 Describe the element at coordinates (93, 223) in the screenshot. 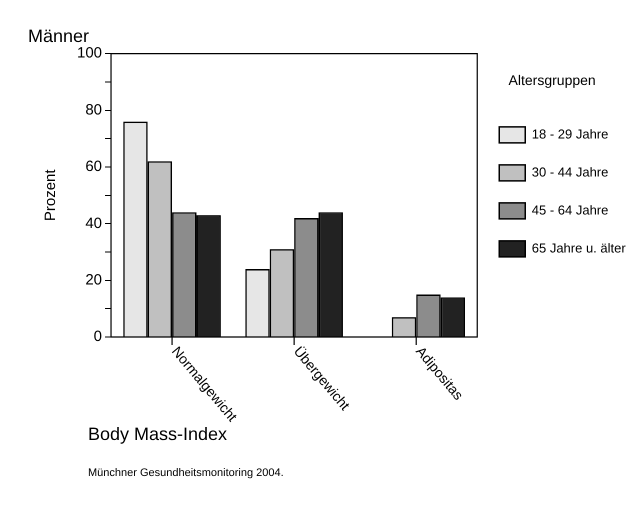

I see `y-tick-label: 40` at that location.